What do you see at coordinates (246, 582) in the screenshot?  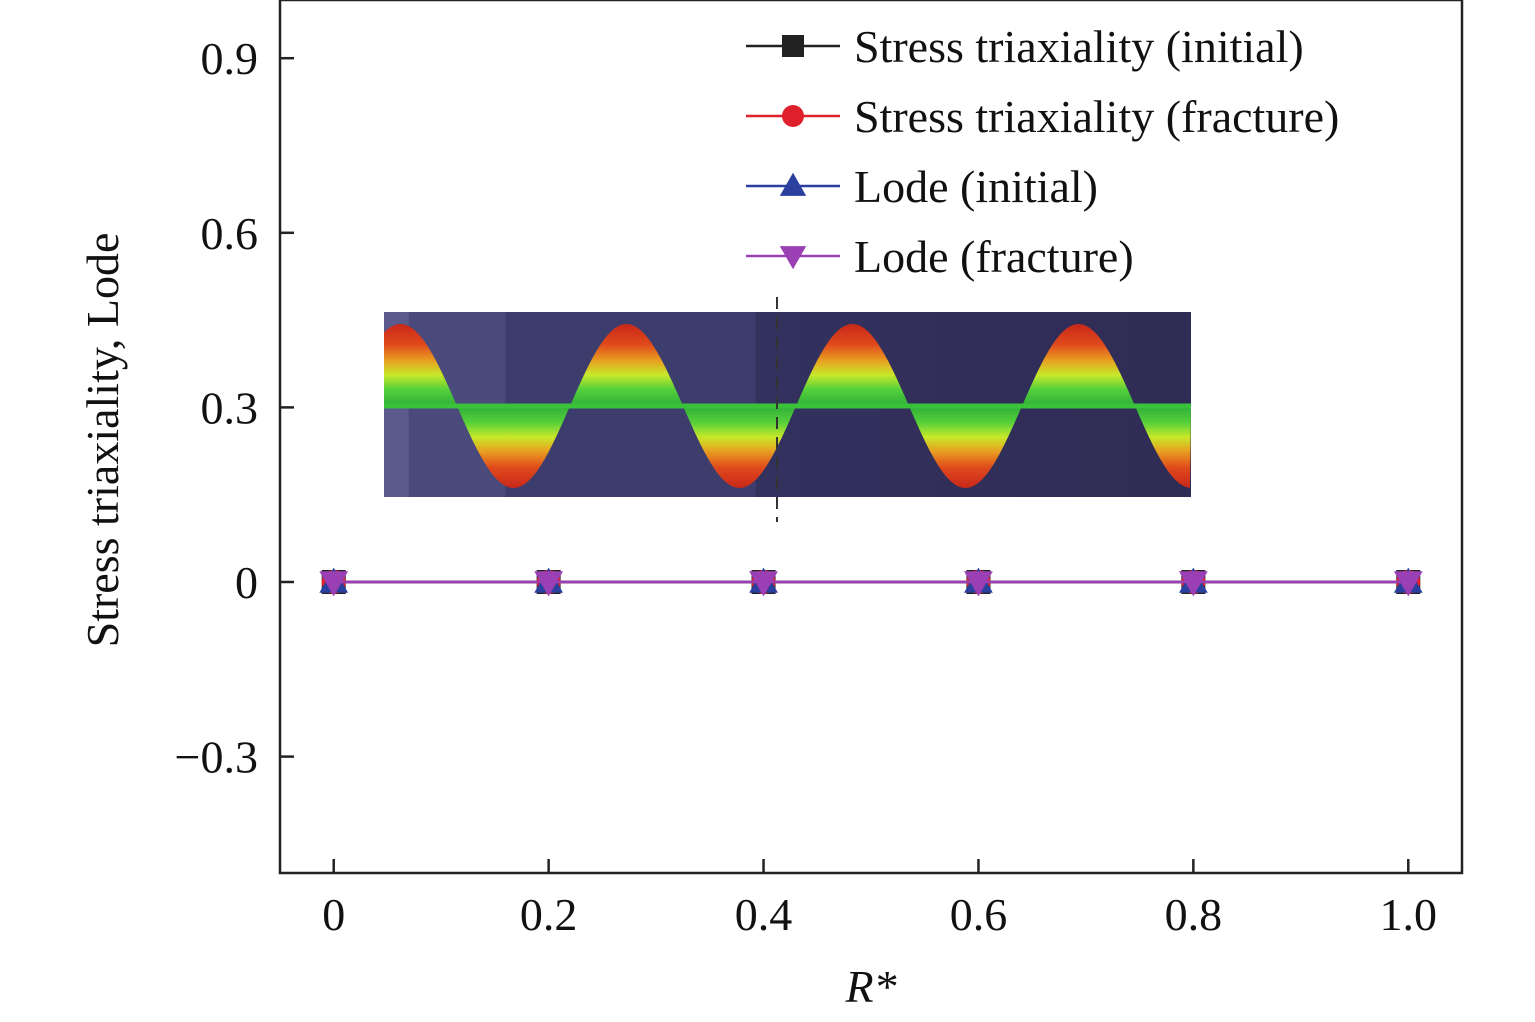 I see `y-tick-label: 0` at bounding box center [246, 582].